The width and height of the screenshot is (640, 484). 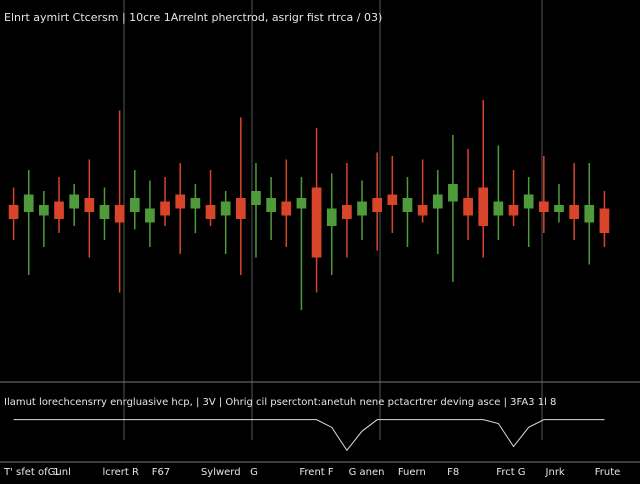 What do you see at coordinates (56, 472) in the screenshot?
I see `footer-label: 1` at bounding box center [56, 472].